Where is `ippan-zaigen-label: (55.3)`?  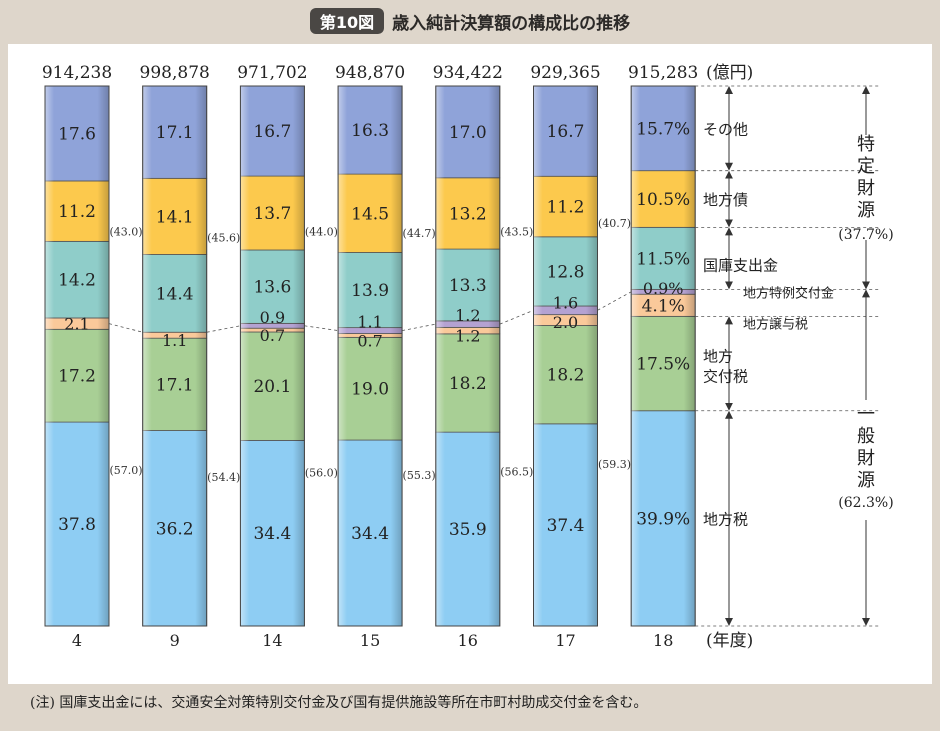 ippan-zaigen-label: (55.3) is located at coordinates (419, 475).